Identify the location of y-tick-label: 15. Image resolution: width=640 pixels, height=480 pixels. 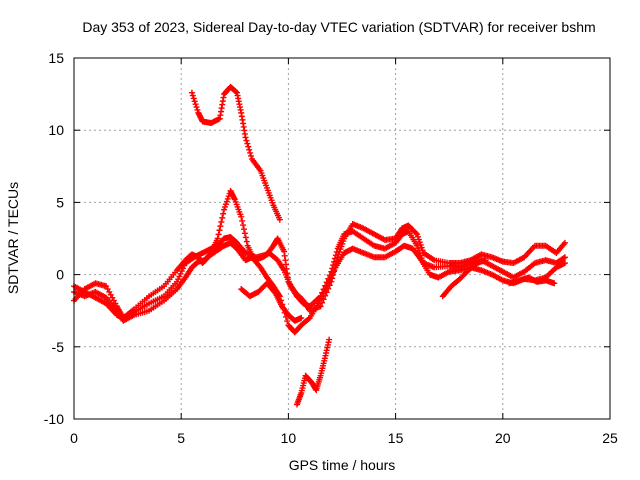
(56, 58).